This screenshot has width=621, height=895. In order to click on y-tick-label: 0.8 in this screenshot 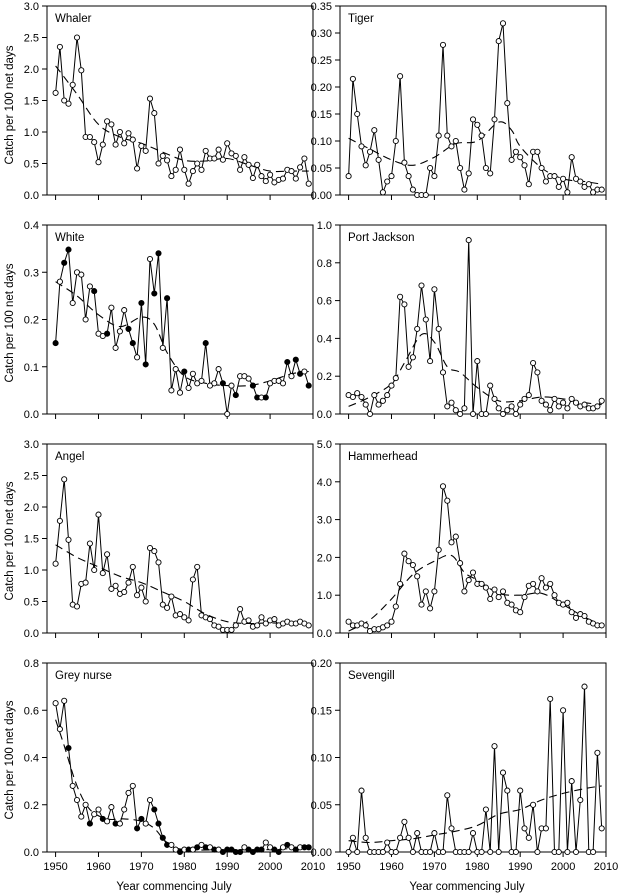, I will do `click(324, 264)`.